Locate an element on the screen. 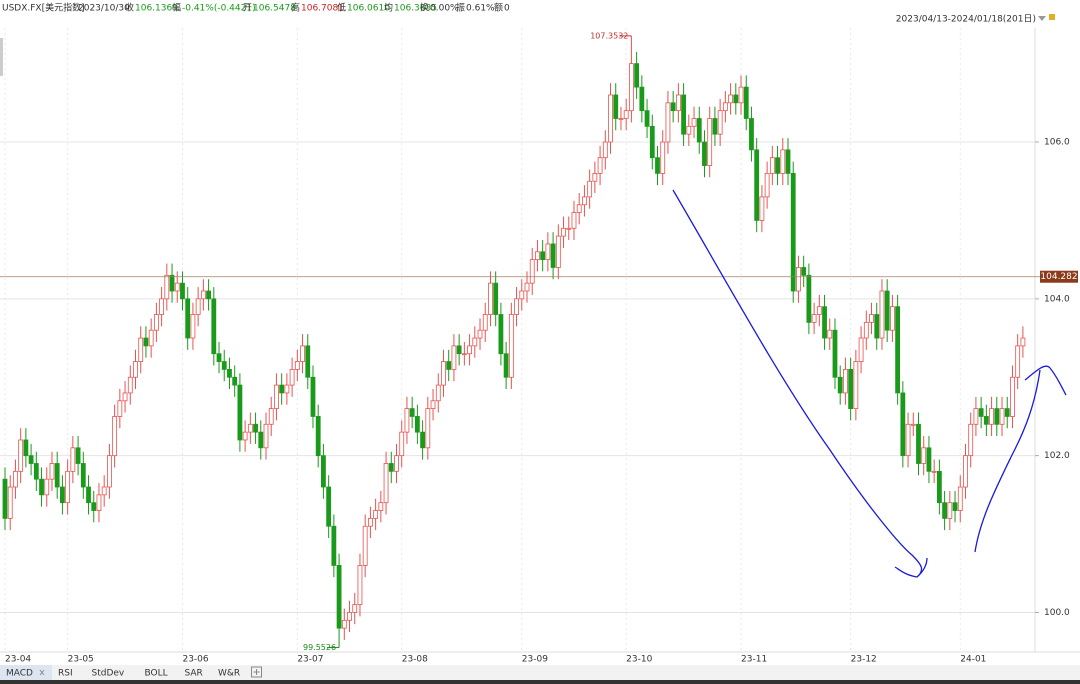 The image size is (1080, 684). tab: RSI is located at coordinates (65, 674).